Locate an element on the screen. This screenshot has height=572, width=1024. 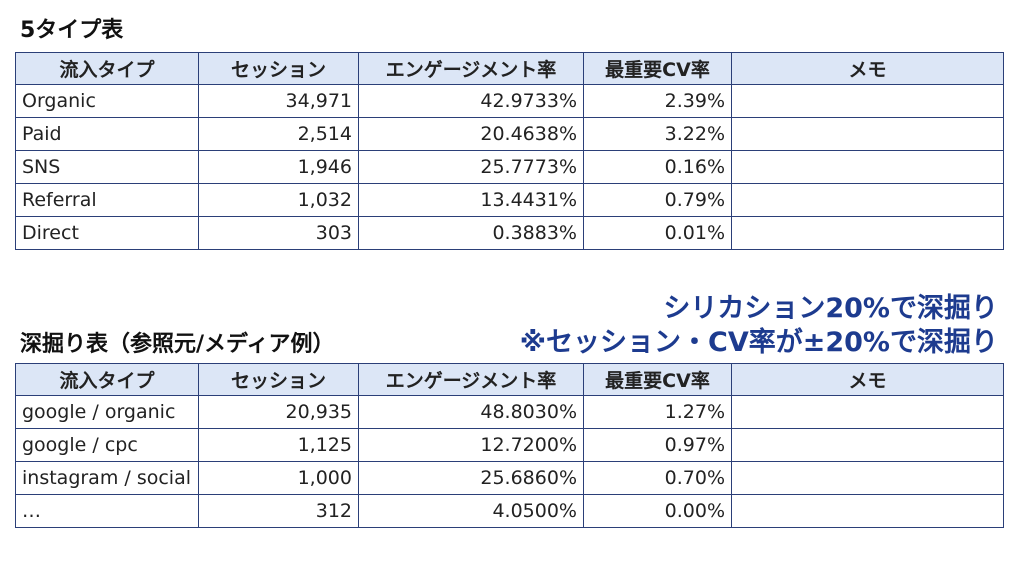
cell: 25.7773% is located at coordinates (471, 167).